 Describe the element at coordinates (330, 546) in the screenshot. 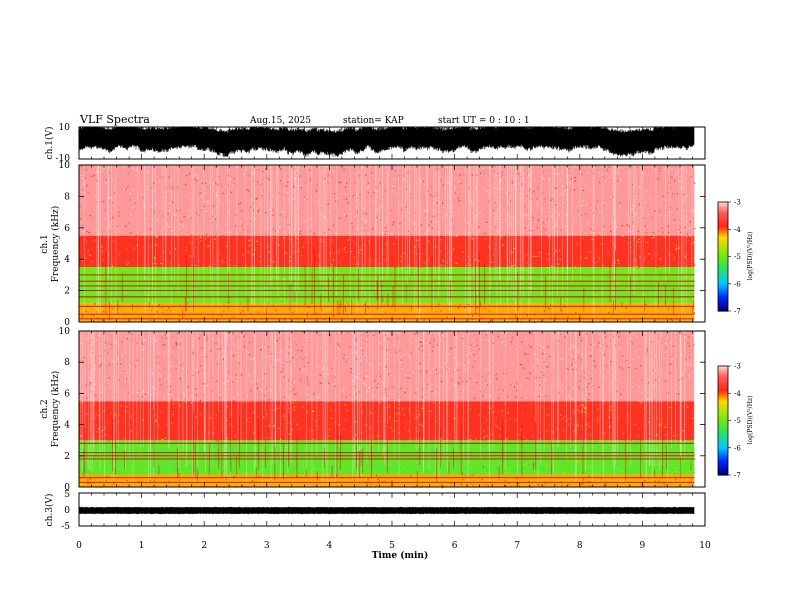

I see `time-tick-label: 4` at that location.